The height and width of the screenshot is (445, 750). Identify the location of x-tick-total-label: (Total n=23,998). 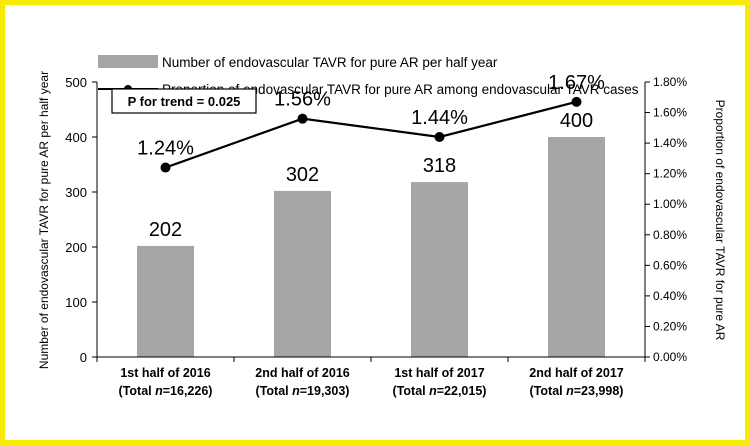
(577, 391).